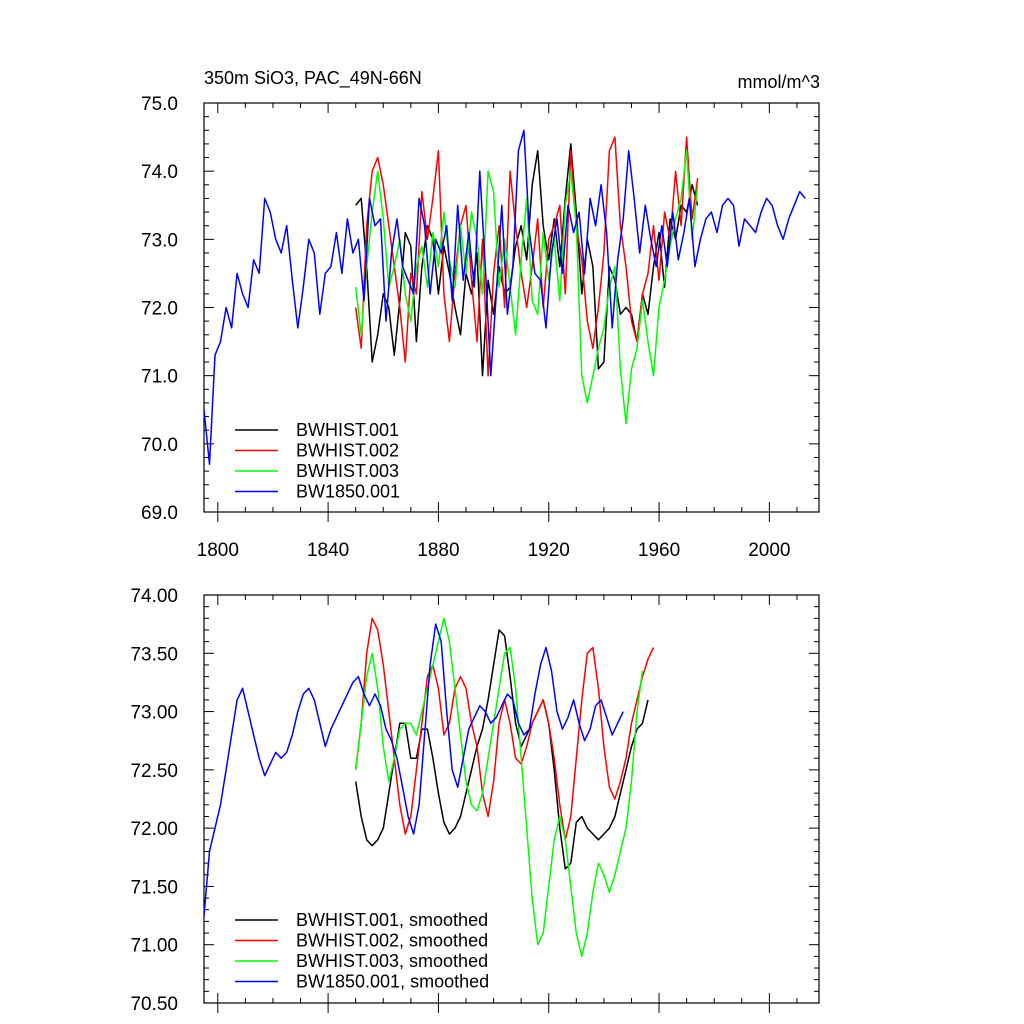  Describe the element at coordinates (347, 430) in the screenshot. I see `legend-label: BWHIST.001` at that location.